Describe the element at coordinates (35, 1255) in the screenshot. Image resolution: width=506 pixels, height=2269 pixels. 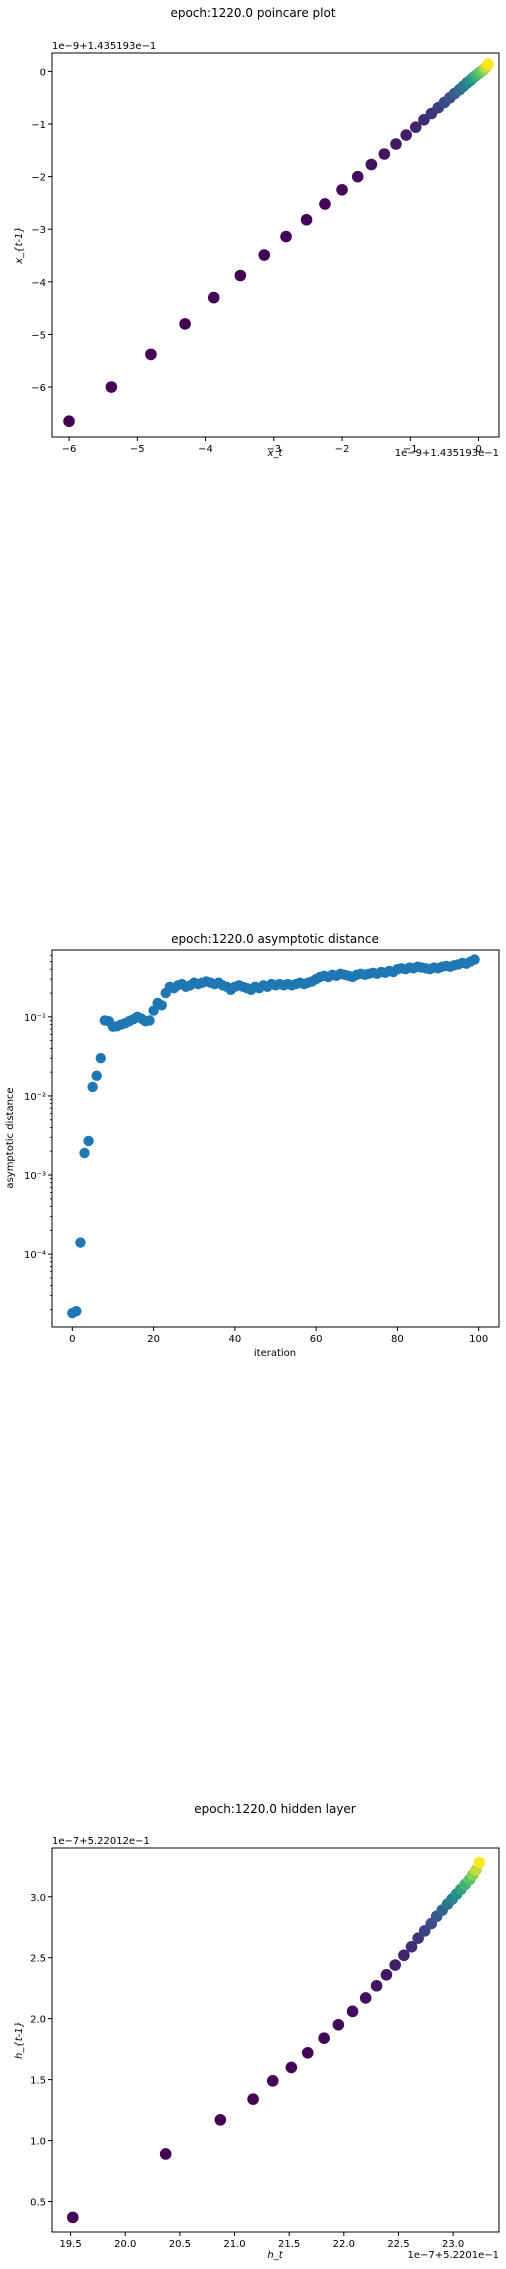
I see `asymptotic-distance-y-tick-label: 10⁻⁴` at that location.